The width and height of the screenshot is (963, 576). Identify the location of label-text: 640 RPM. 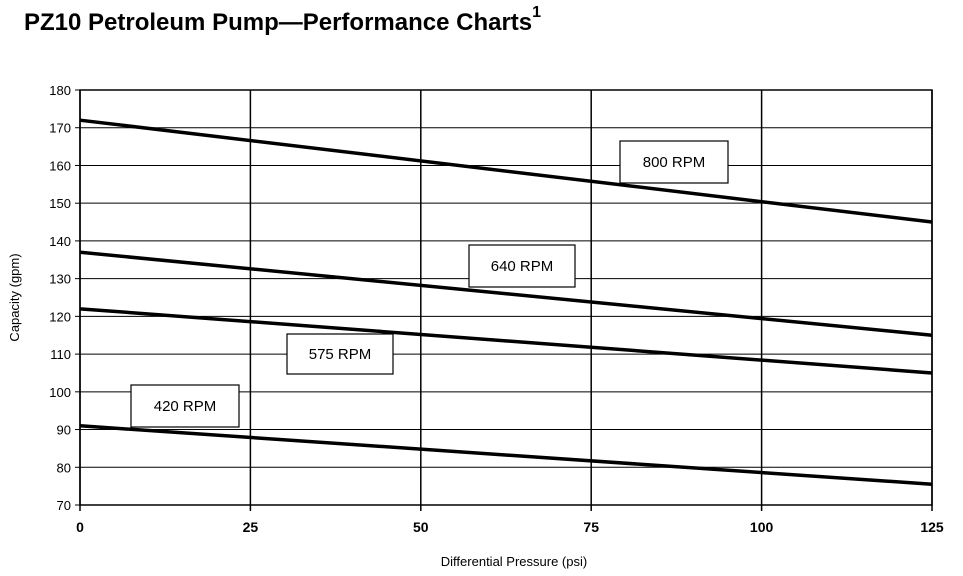
(522, 266).